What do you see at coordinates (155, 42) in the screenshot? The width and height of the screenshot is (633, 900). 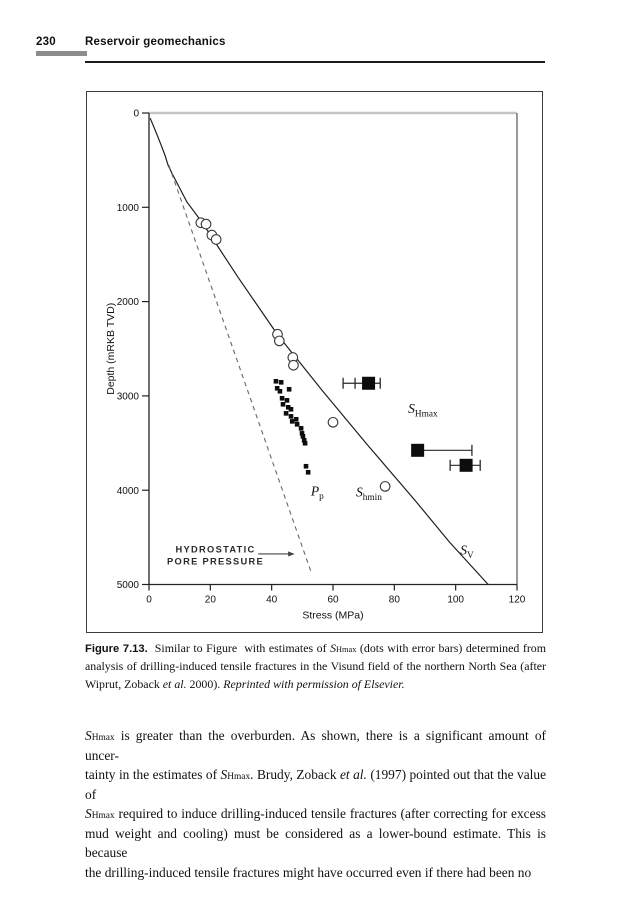 I see `running-head: Reservoir geomechanics` at bounding box center [155, 42].